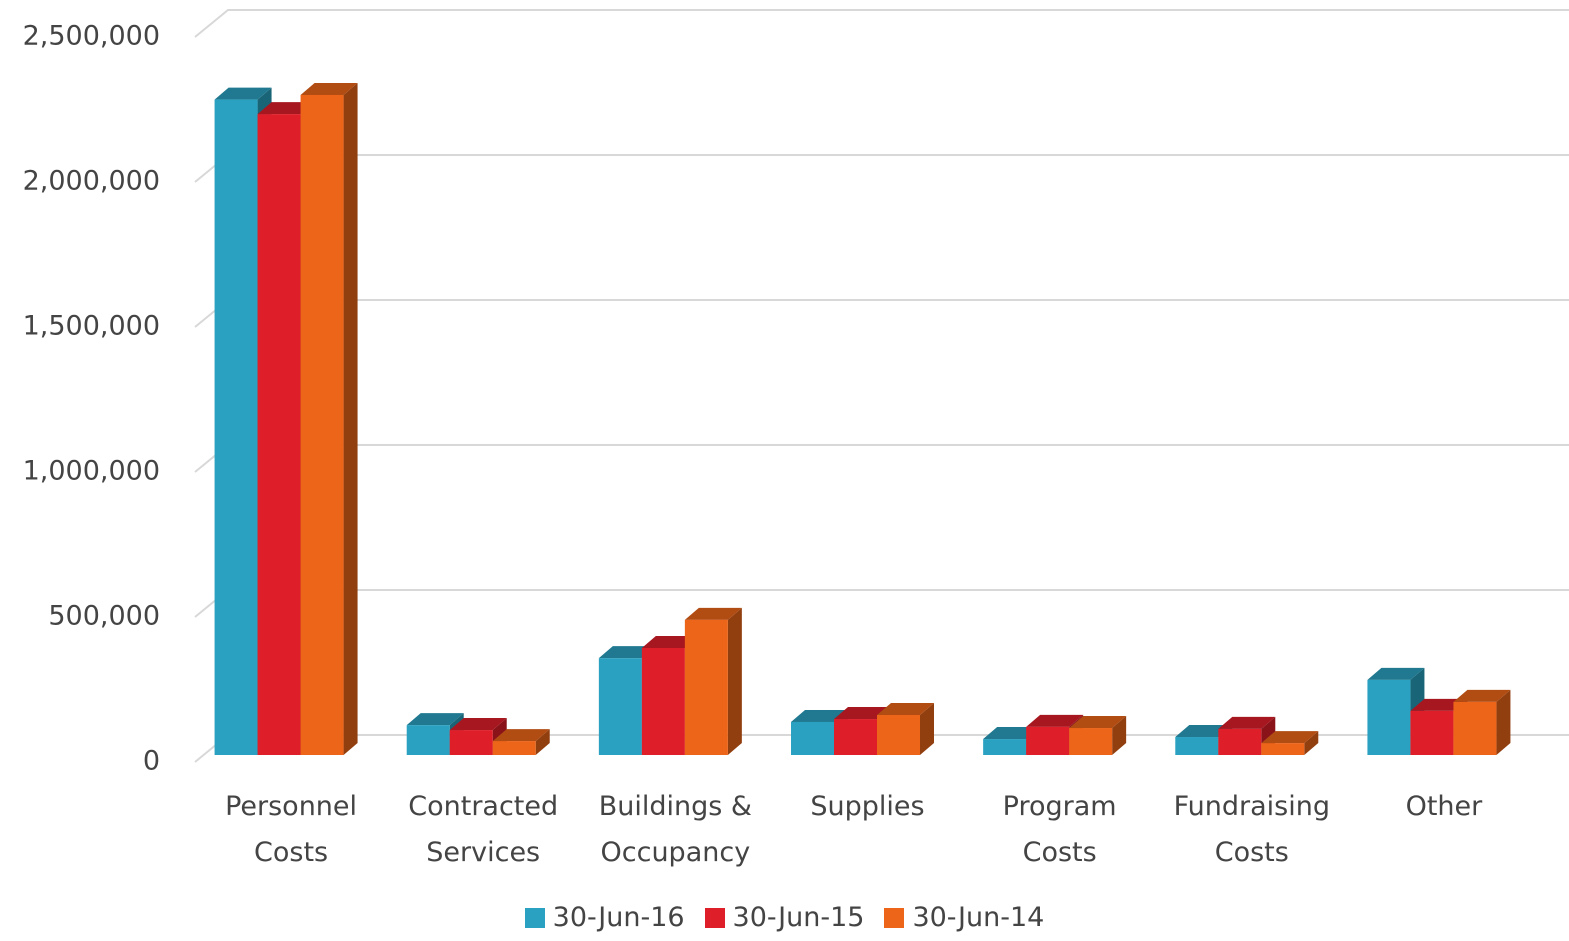 Image resolution: width=1569 pixels, height=941 pixels. What do you see at coordinates (1251, 829) in the screenshot?
I see `x-tick-label: Fundraising Costs` at bounding box center [1251, 829].